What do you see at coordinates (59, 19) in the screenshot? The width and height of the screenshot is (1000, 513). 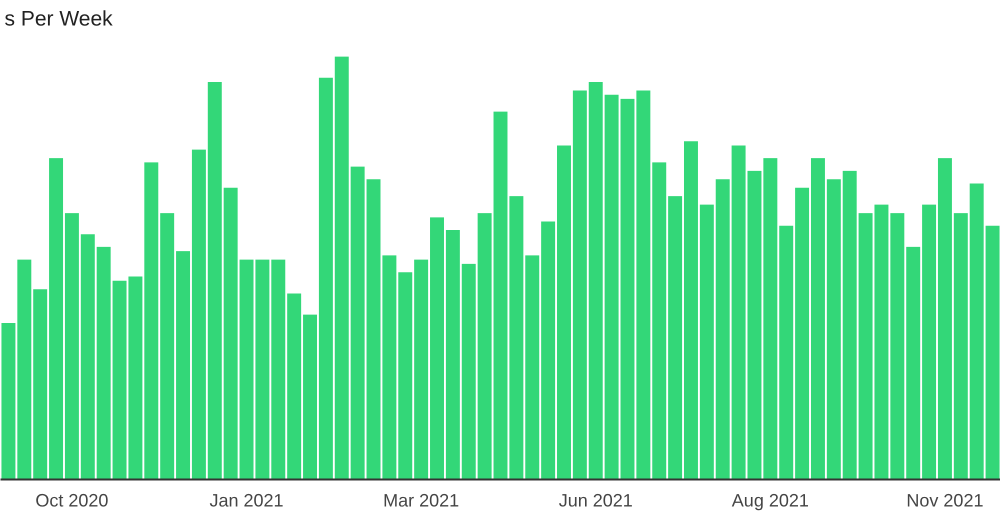 I see `chart-title: s Per Week` at bounding box center [59, 19].